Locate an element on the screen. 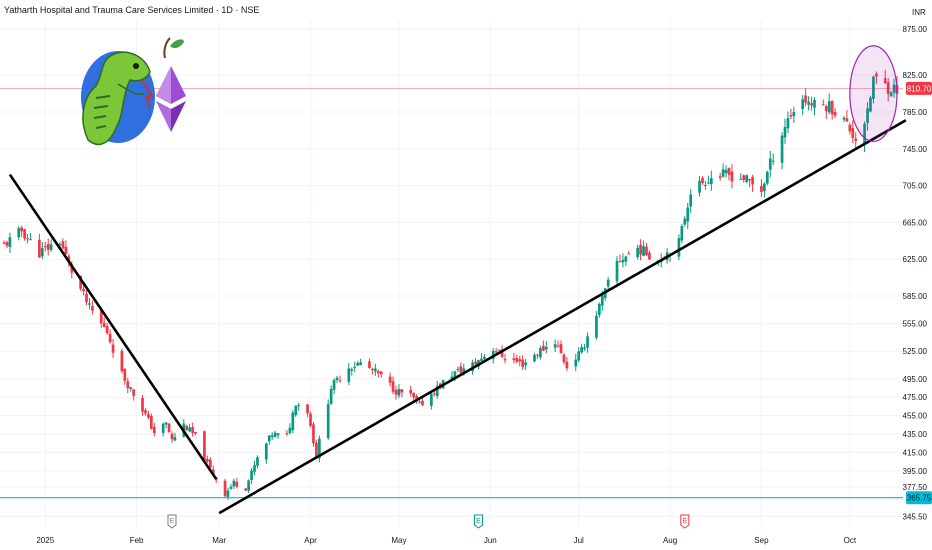 This screenshot has width=932, height=550. time-axis: 2025 Feb Mar Apr May Jun Jul Aug Sep Oct is located at coordinates (446, 540).